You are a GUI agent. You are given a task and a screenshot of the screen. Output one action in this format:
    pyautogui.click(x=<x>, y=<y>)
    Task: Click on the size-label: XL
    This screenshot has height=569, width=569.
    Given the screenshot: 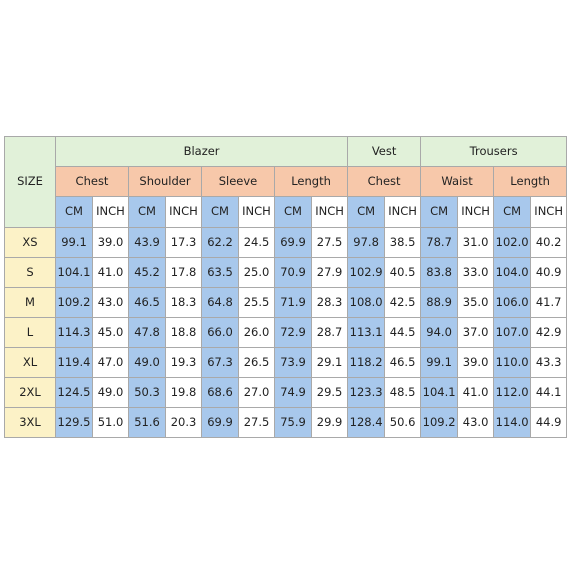 What is the action you would take?
    pyautogui.click(x=30, y=362)
    